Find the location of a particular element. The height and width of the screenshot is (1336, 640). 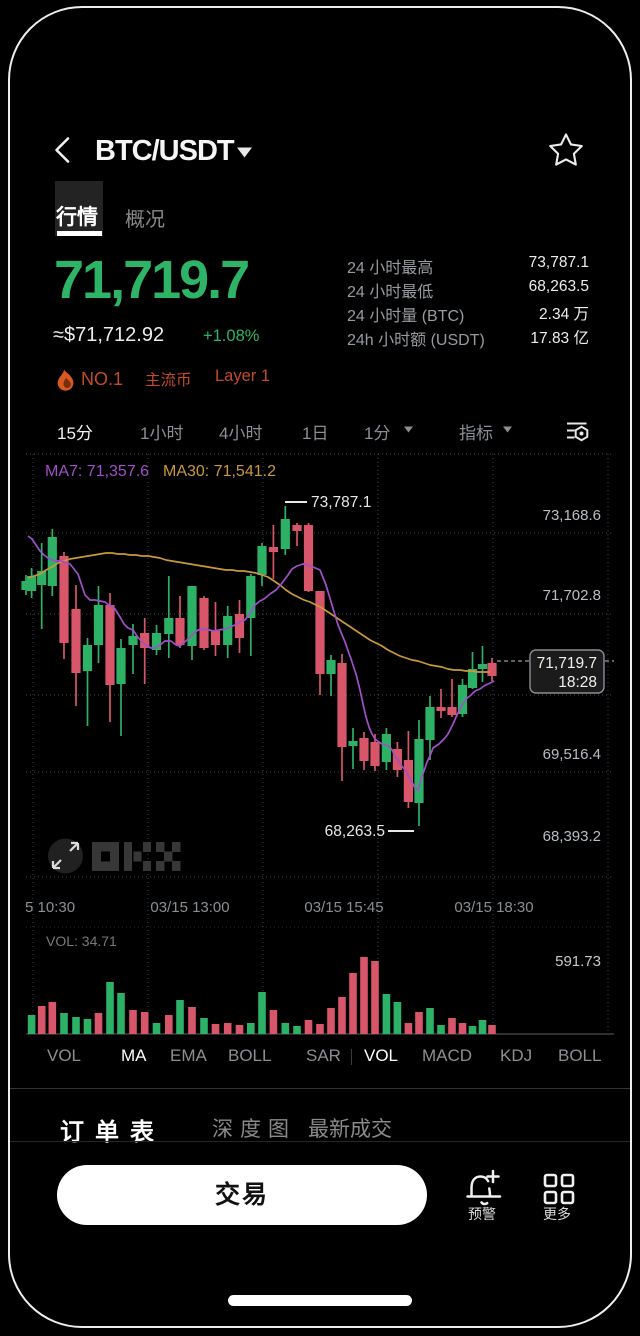

svg-text: 03/15 15:45 is located at coordinates (343, 907).